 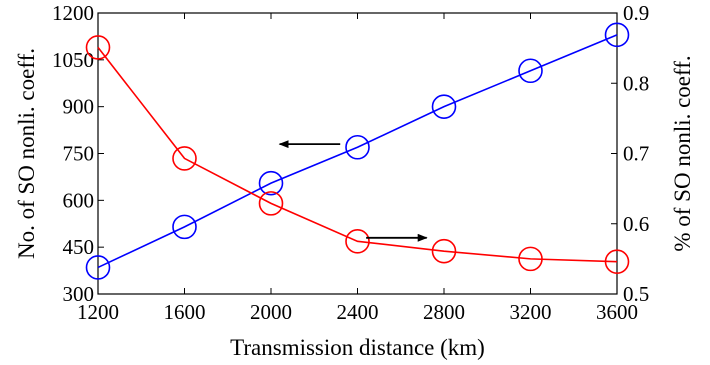 What do you see at coordinates (271, 312) in the screenshot?
I see `x-tick-label: 2000` at bounding box center [271, 312].